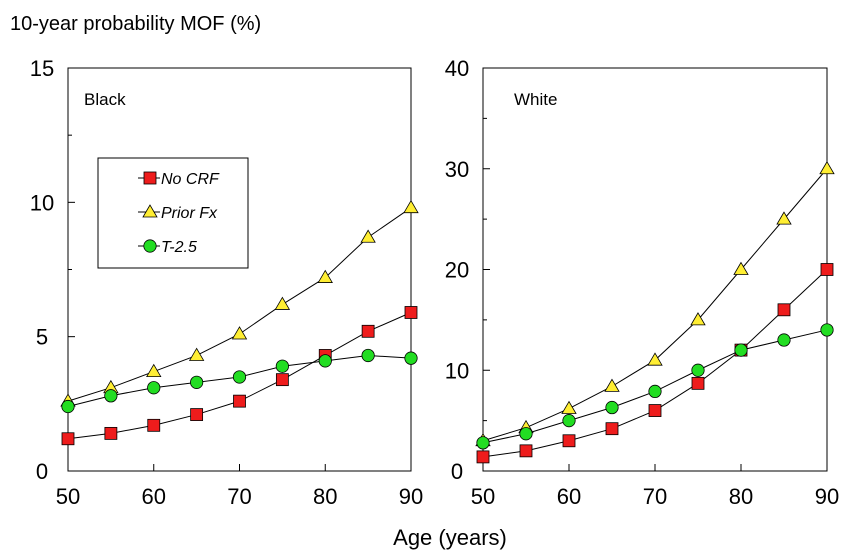 The image size is (858, 554). What do you see at coordinates (42, 68) in the screenshot?
I see `y-tick-label: 15` at bounding box center [42, 68].